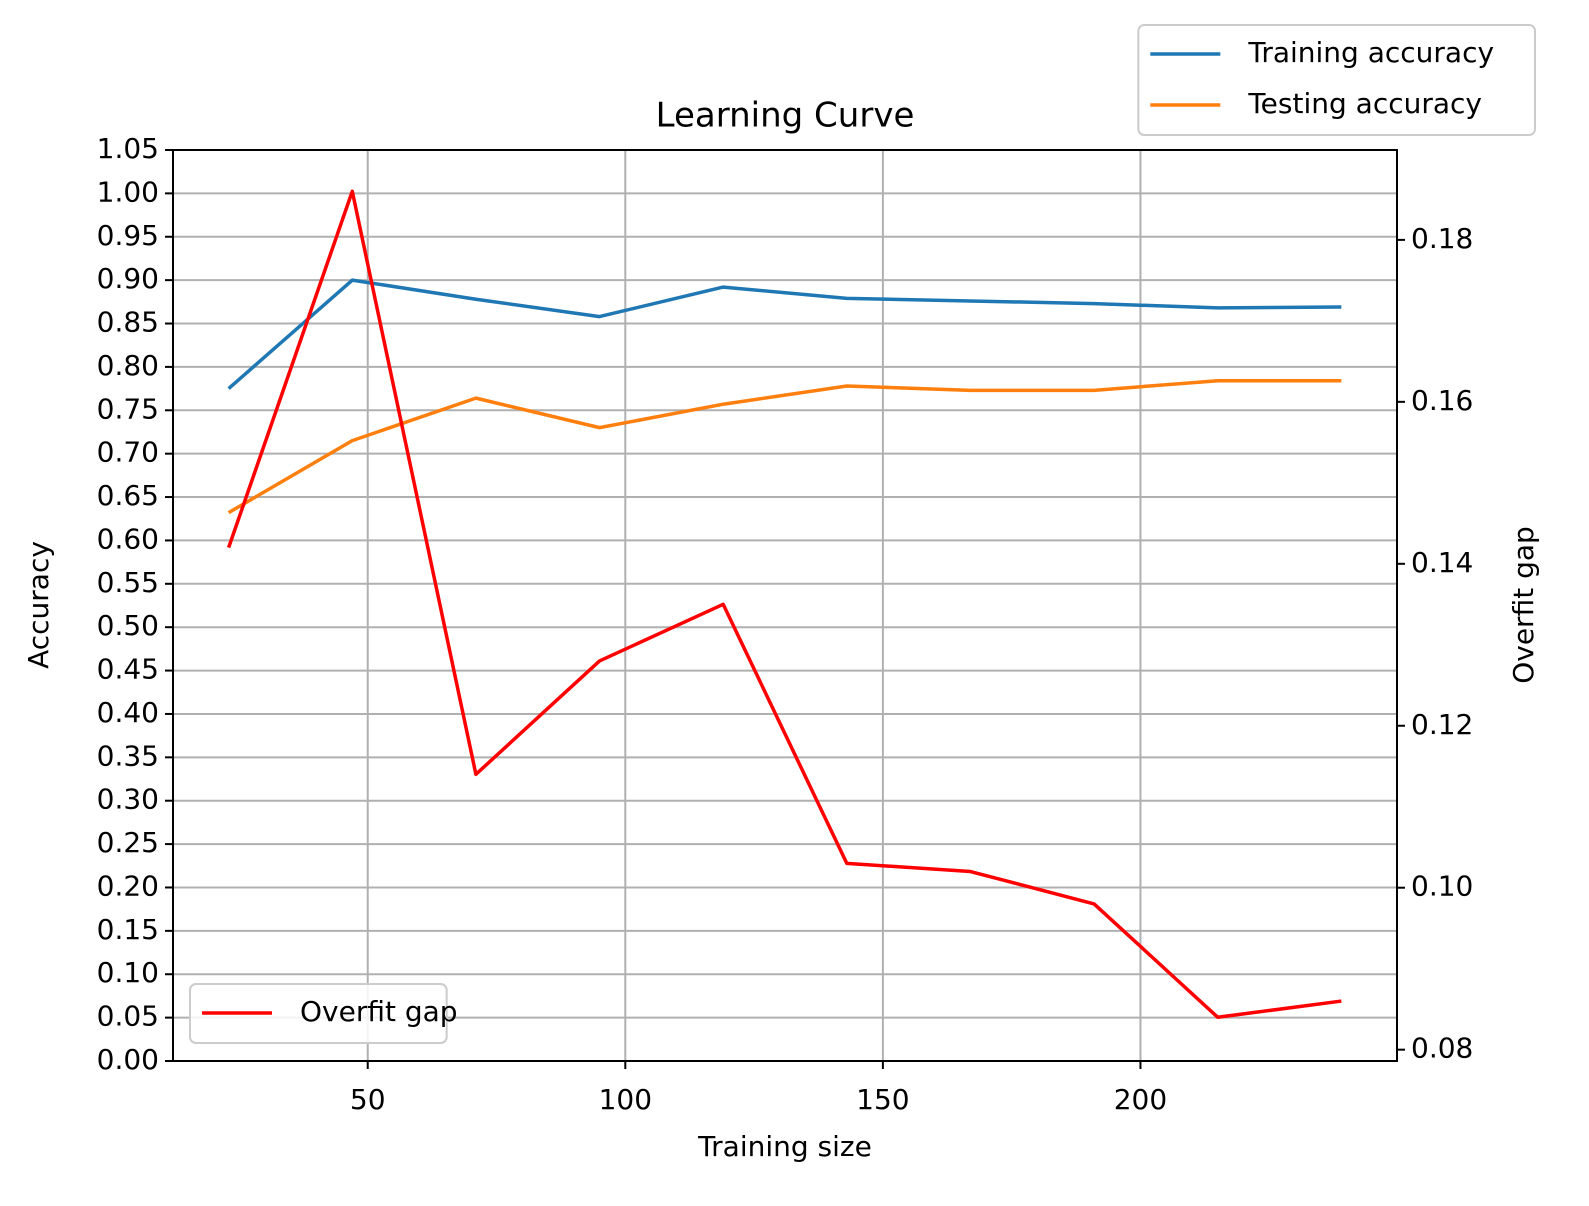  Describe the element at coordinates (128, 408) in the screenshot. I see `y-tick-label: 0.75` at that location.